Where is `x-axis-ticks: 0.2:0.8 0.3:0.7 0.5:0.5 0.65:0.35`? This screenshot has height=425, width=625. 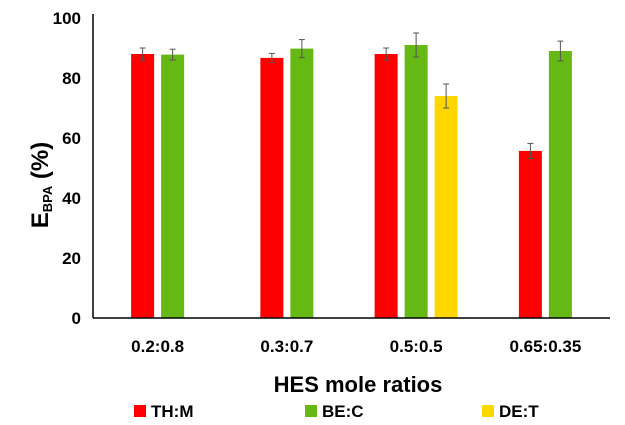
x-axis-ticks: 0.2:0.8 0.3:0.7 0.5:0.5 0.65:0.35 is located at coordinates (356, 346).